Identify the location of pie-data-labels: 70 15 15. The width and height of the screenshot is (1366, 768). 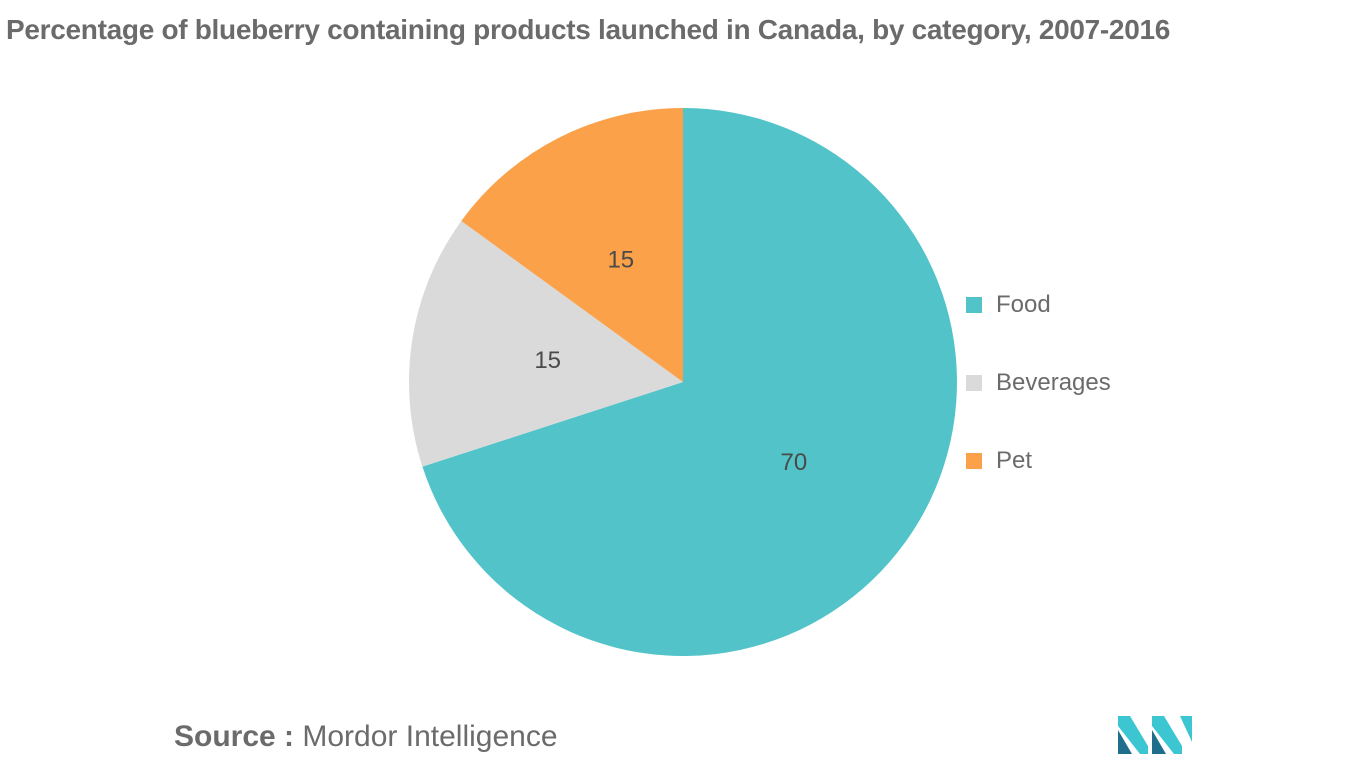
(670, 361).